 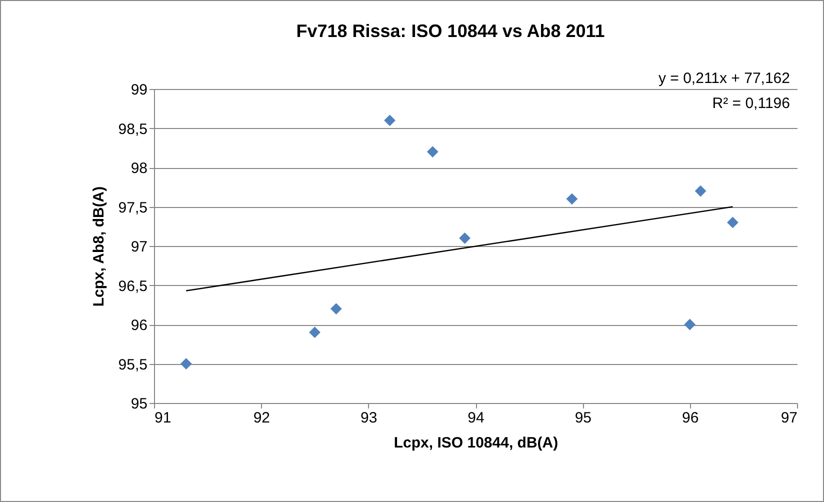 What do you see at coordinates (163, 418) in the screenshot?
I see `x-tick-label: 91` at bounding box center [163, 418].